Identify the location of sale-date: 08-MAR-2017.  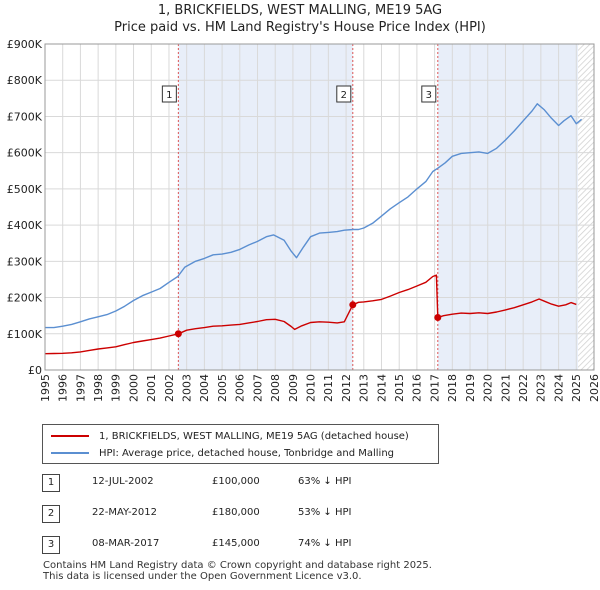
(126, 543).